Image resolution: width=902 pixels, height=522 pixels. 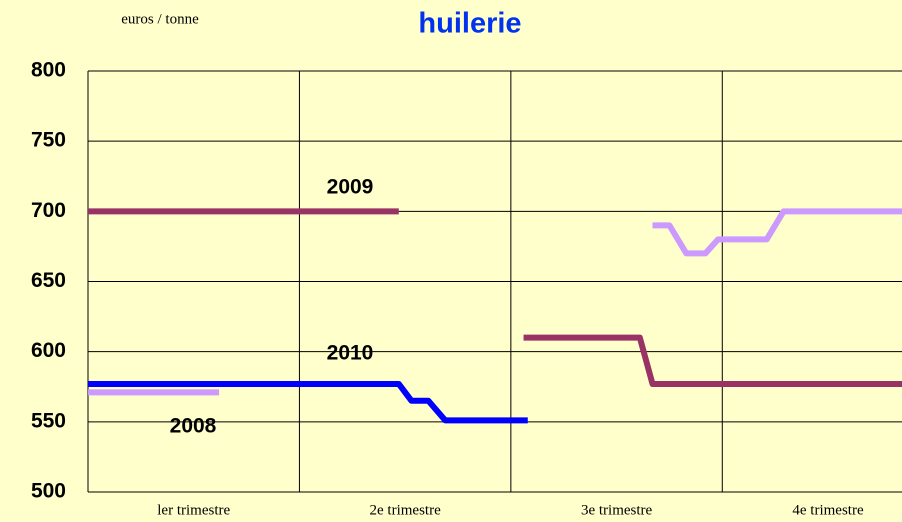 I want to click on series-label: 2009, so click(x=350, y=187).